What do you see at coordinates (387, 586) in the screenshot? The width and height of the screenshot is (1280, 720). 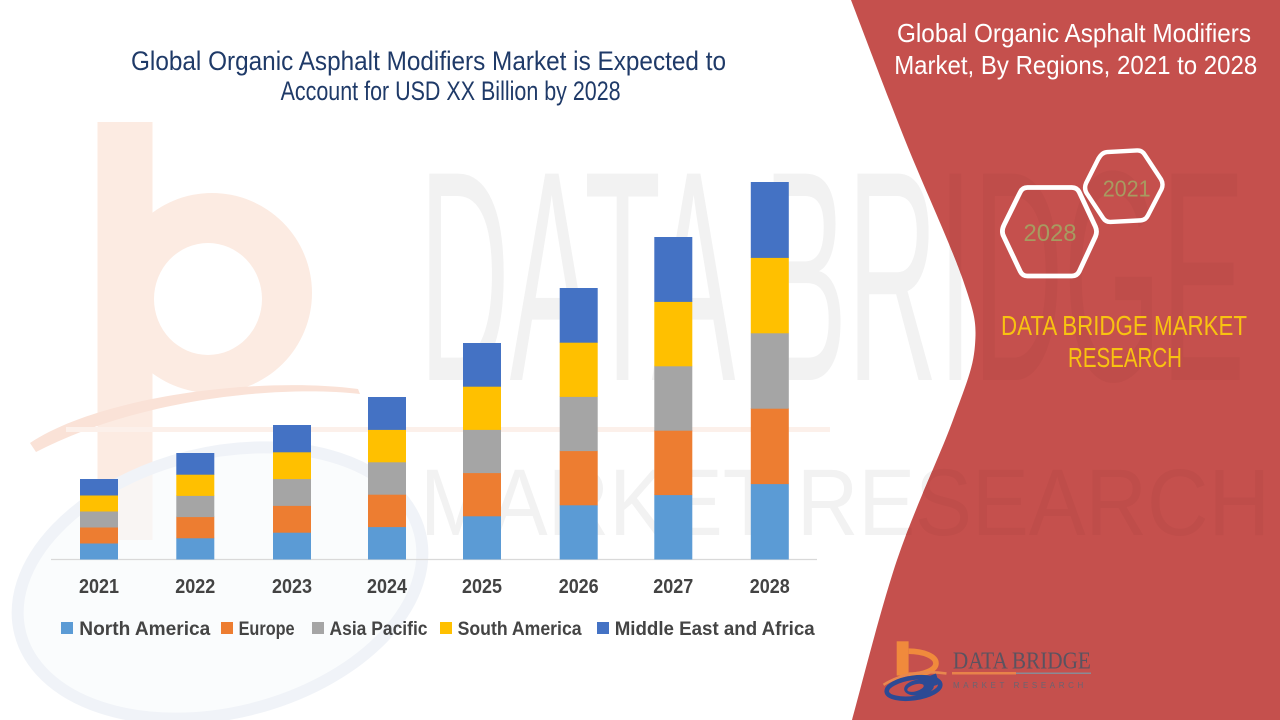 I see `svg-text: 2024` at bounding box center [387, 586].